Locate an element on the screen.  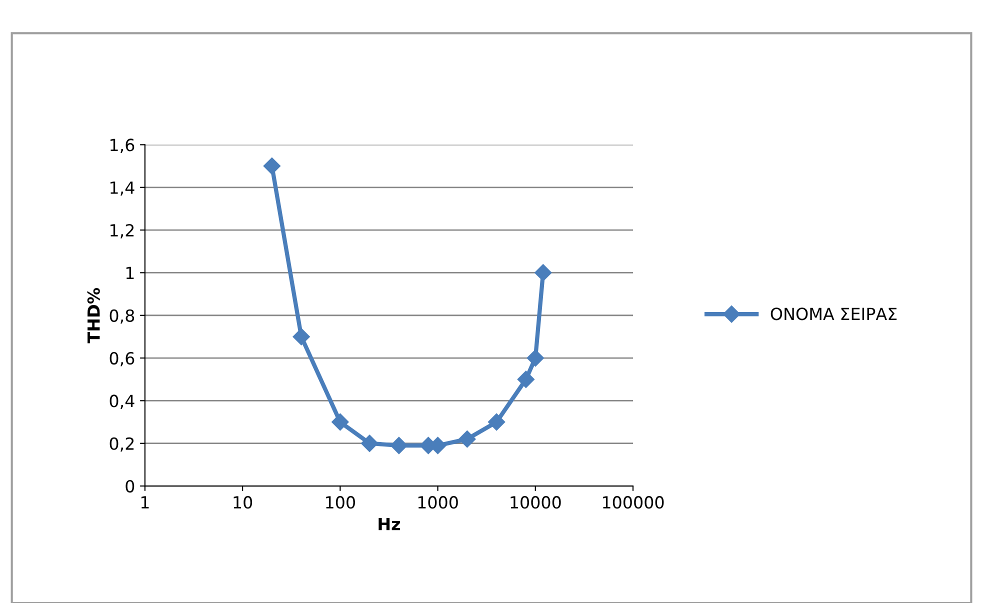
x-tick-label: 1 is located at coordinates (145, 502).